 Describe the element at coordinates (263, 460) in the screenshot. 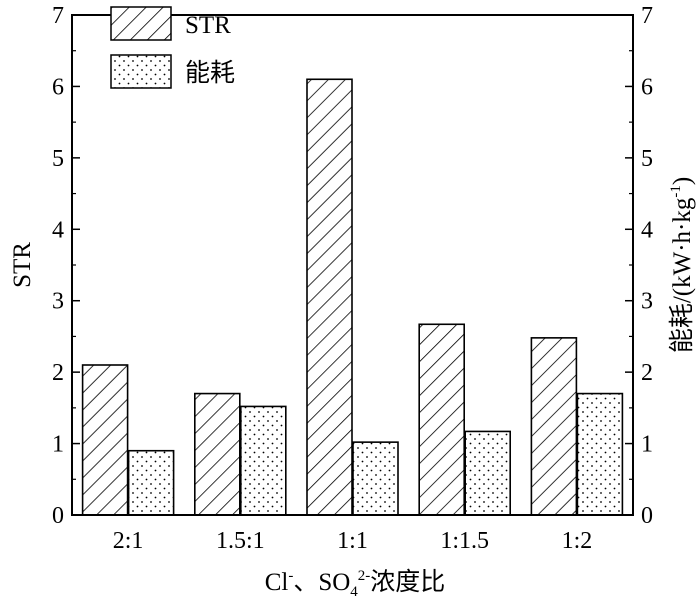

I see `bar-energy-1.5:1` at that location.